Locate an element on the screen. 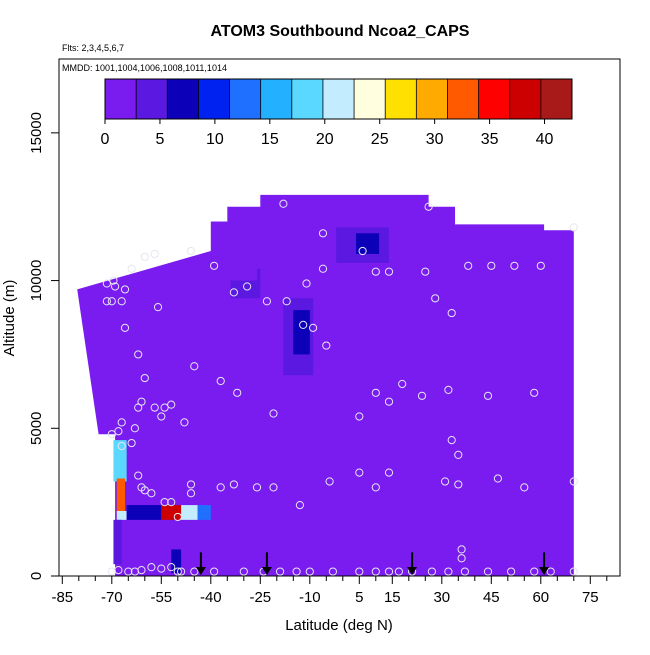  x-tick-label: 45 is located at coordinates (491, 597).